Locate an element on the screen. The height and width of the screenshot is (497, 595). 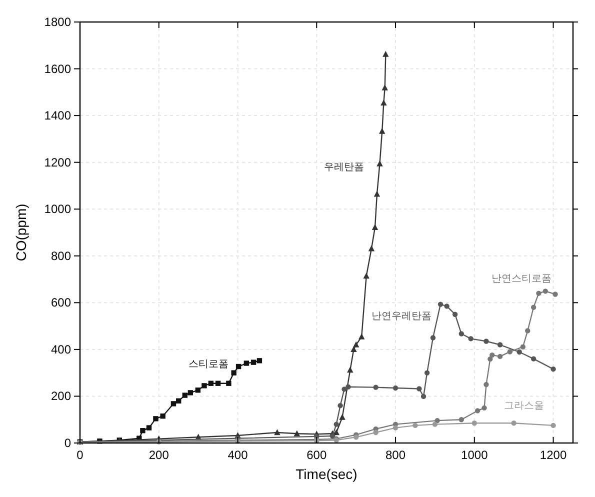
y-tick-label: 800 is located at coordinates (61, 255).